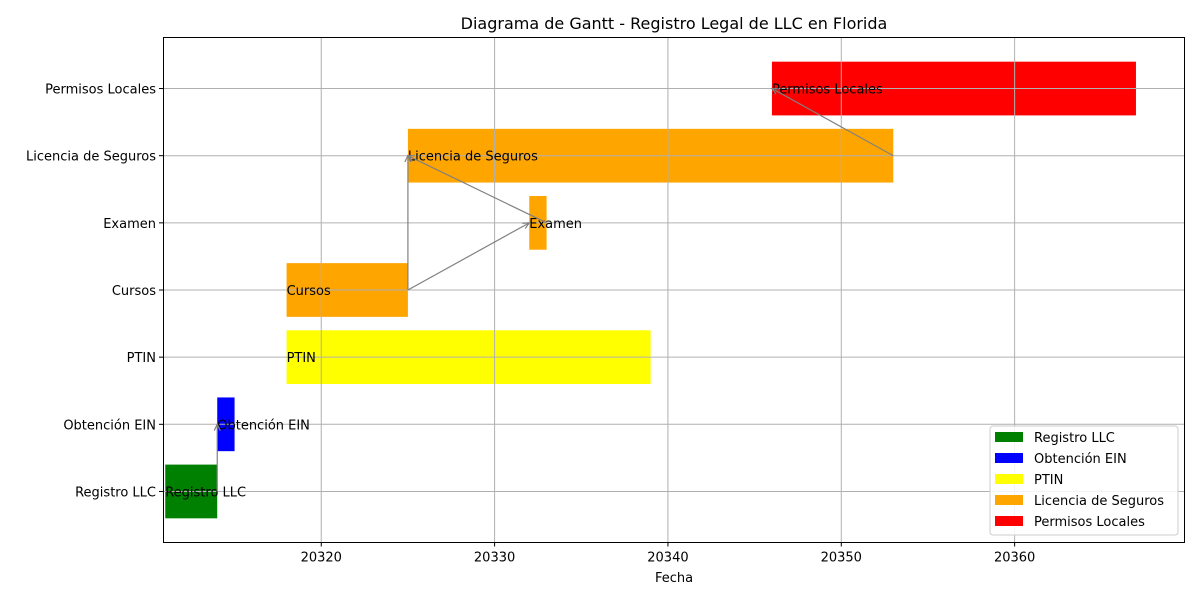 The image size is (1200, 600). I want to click on y-tick-label: Cursos, so click(134, 291).